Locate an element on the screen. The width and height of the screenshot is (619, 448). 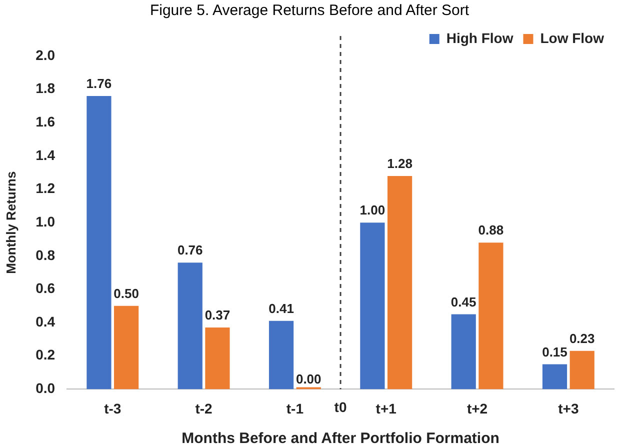
y-tick-label: 1.0 is located at coordinates (46, 221).